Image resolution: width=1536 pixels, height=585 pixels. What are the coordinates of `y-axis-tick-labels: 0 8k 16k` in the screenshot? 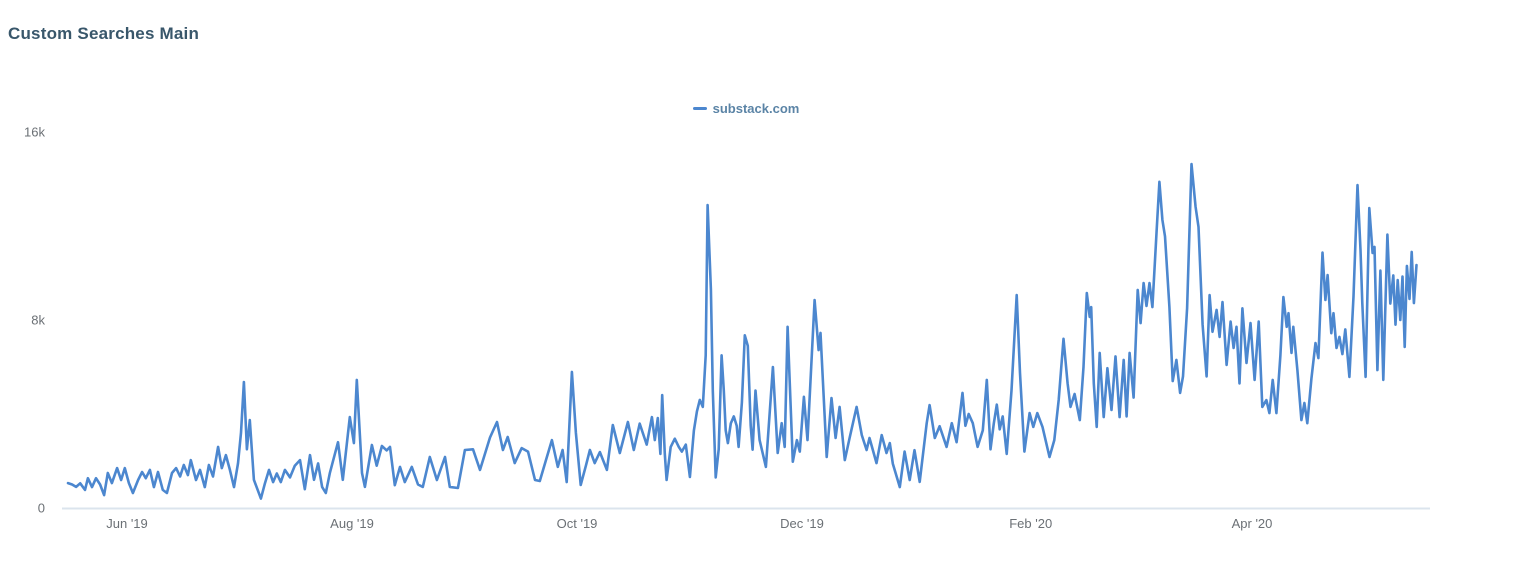 It's located at (34, 320).